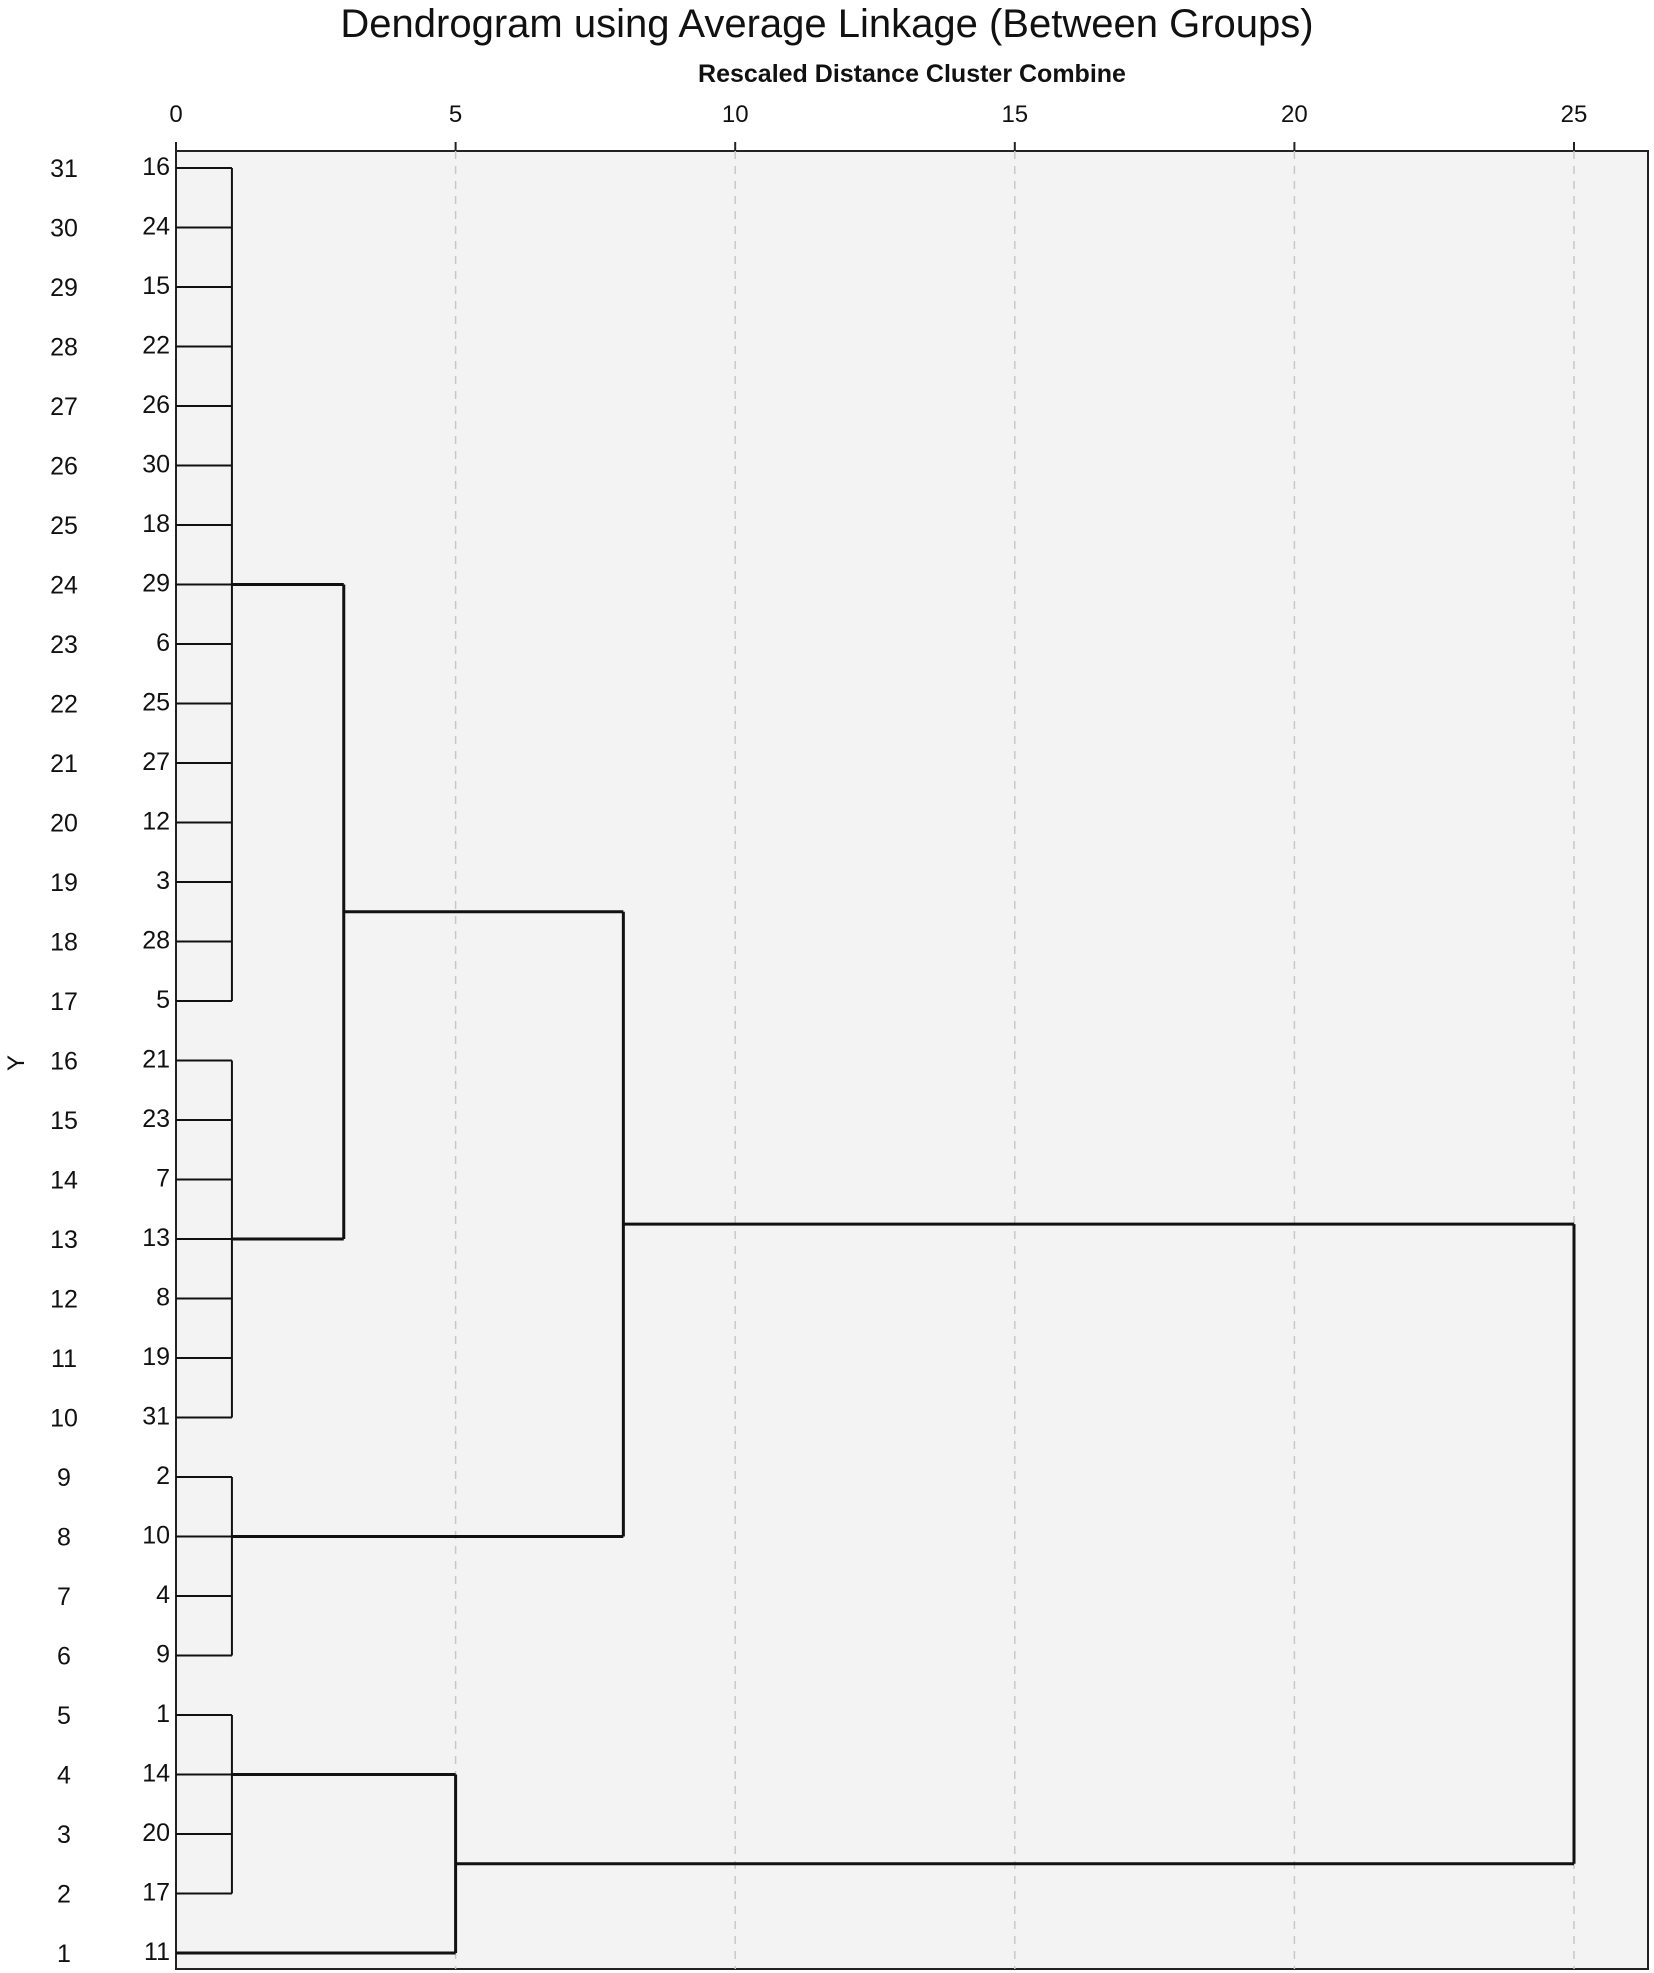  What do you see at coordinates (163, 643) in the screenshot?
I see `leaf-label: 6` at bounding box center [163, 643].